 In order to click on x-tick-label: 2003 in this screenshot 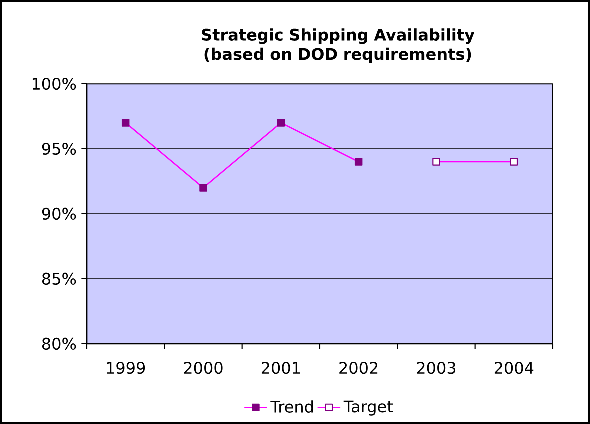, I will do `click(436, 368)`.